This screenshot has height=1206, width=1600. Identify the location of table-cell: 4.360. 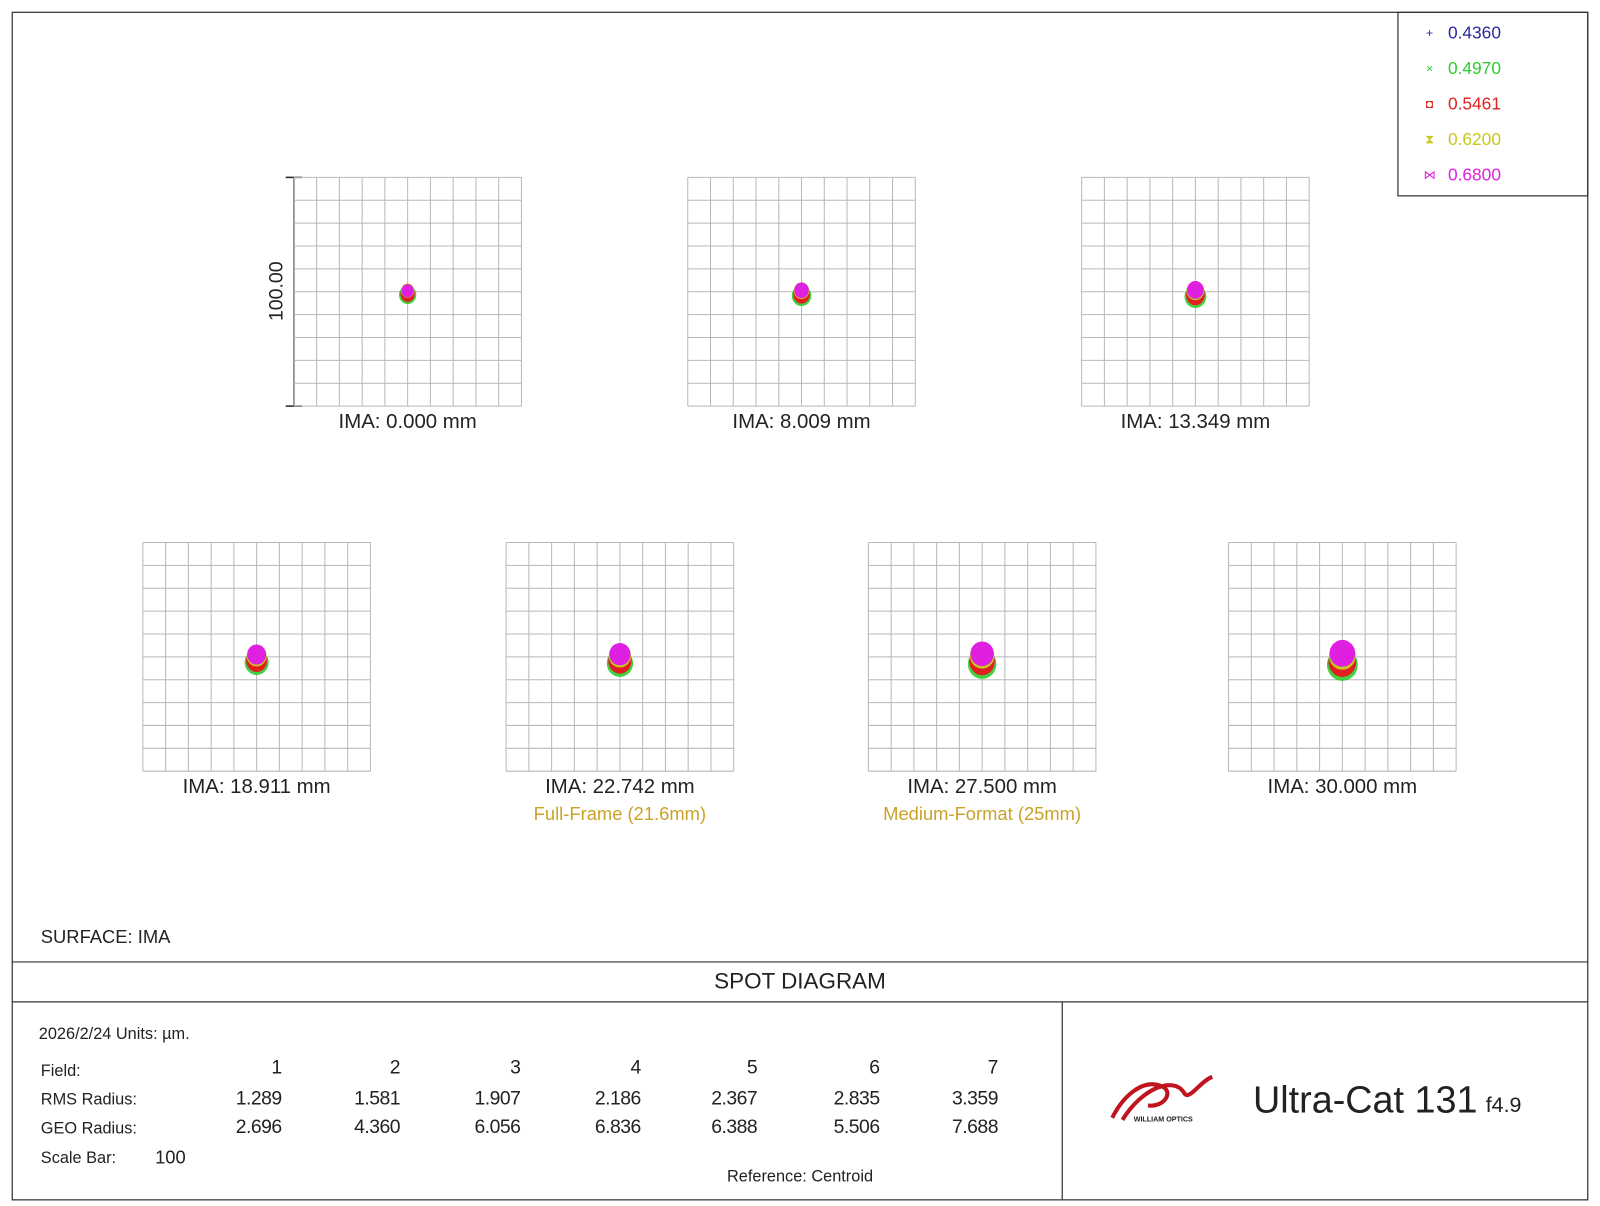
(377, 1127).